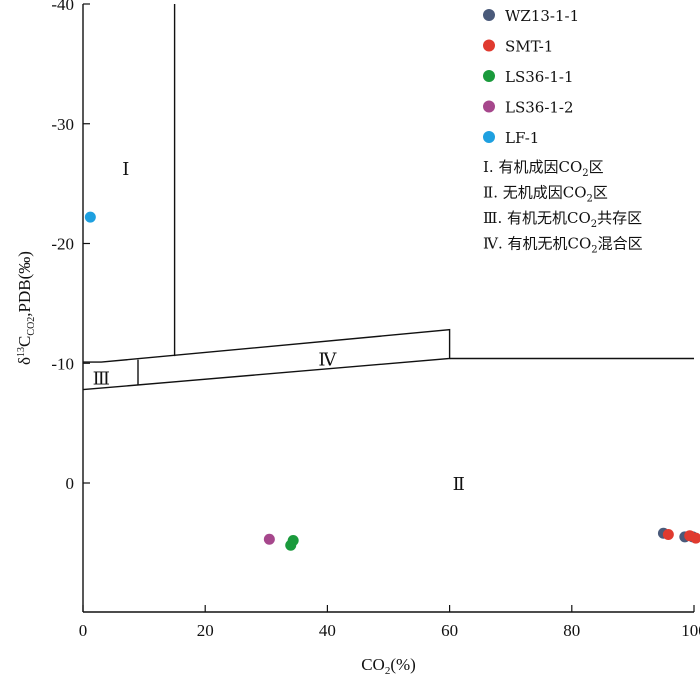 The width and height of the screenshot is (700, 678). Describe the element at coordinates (449, 630) in the screenshot. I see `x-tick-label: 60` at that location.